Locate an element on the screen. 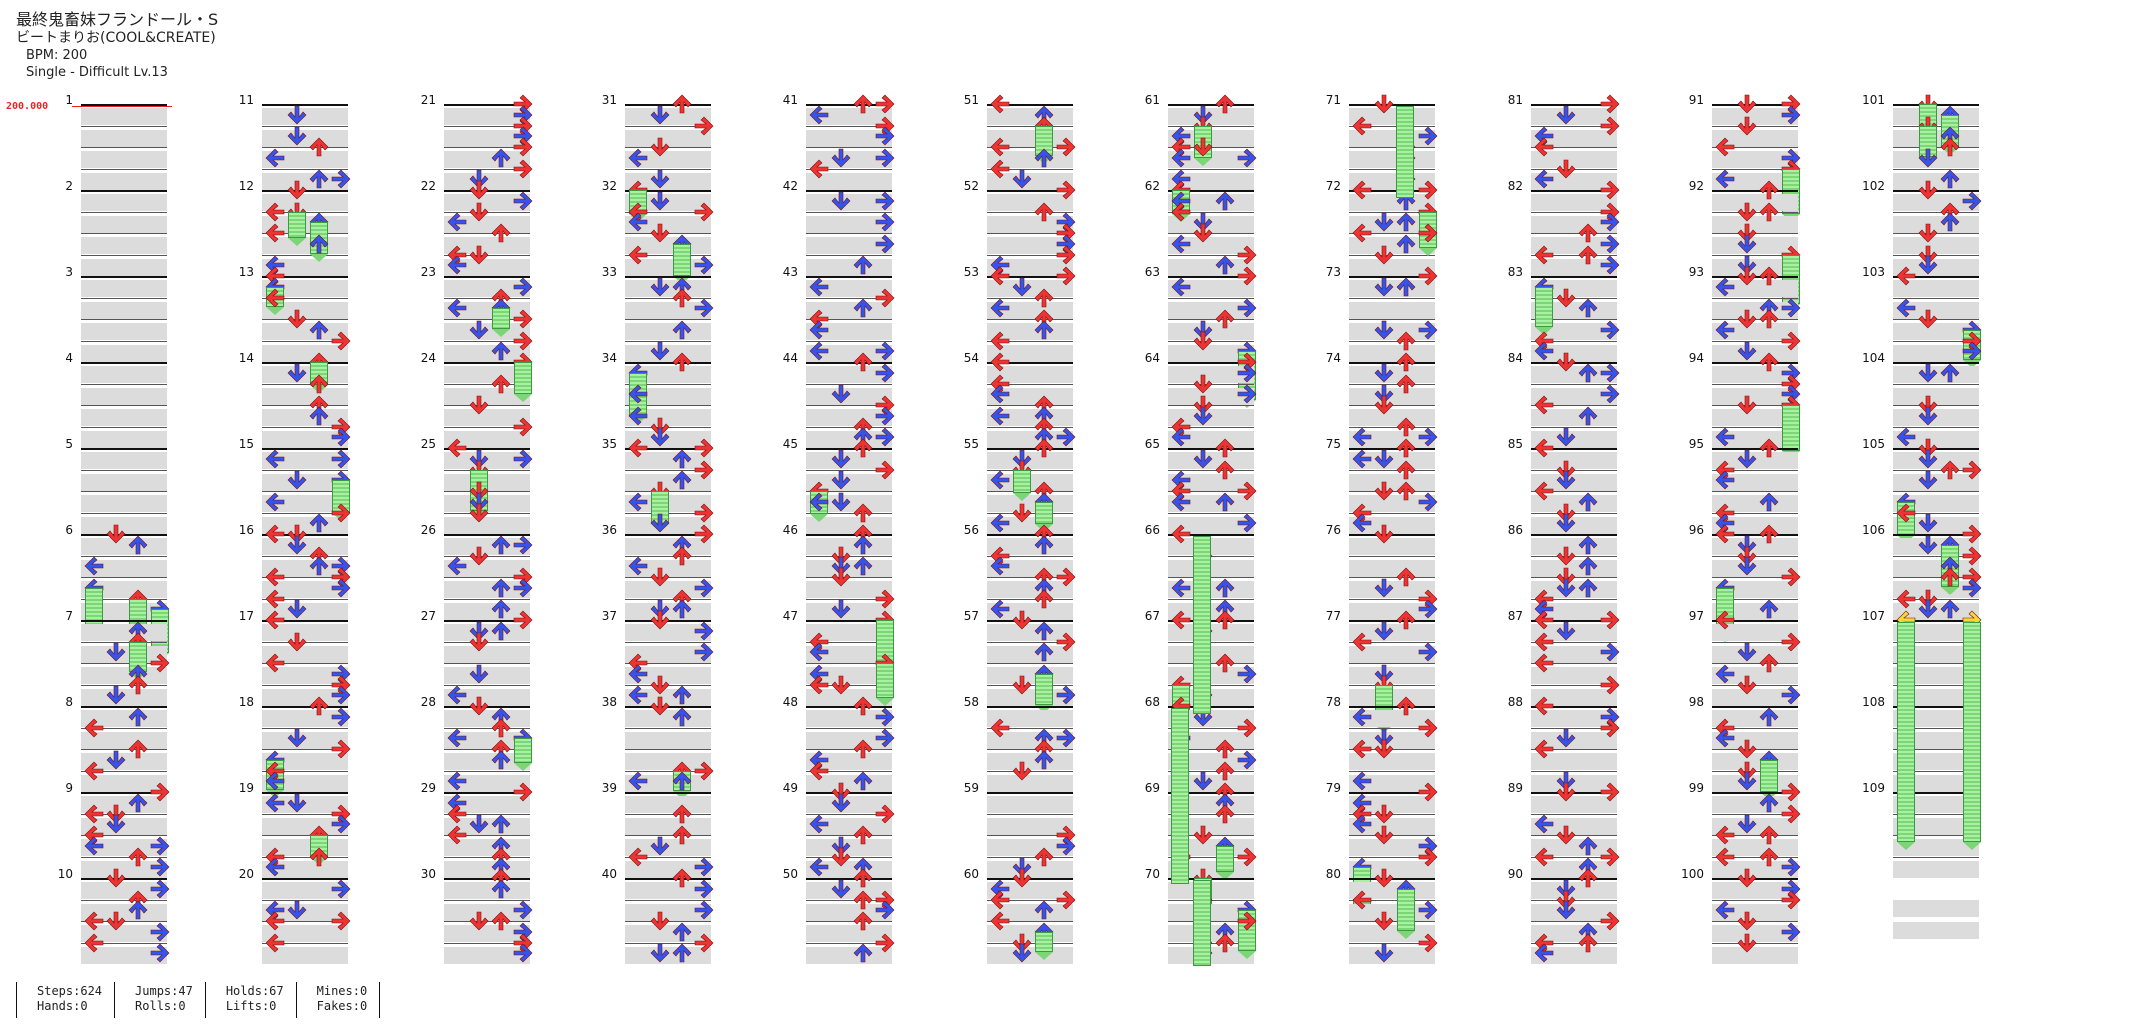  measure-number: 23 is located at coordinates (428, 272).